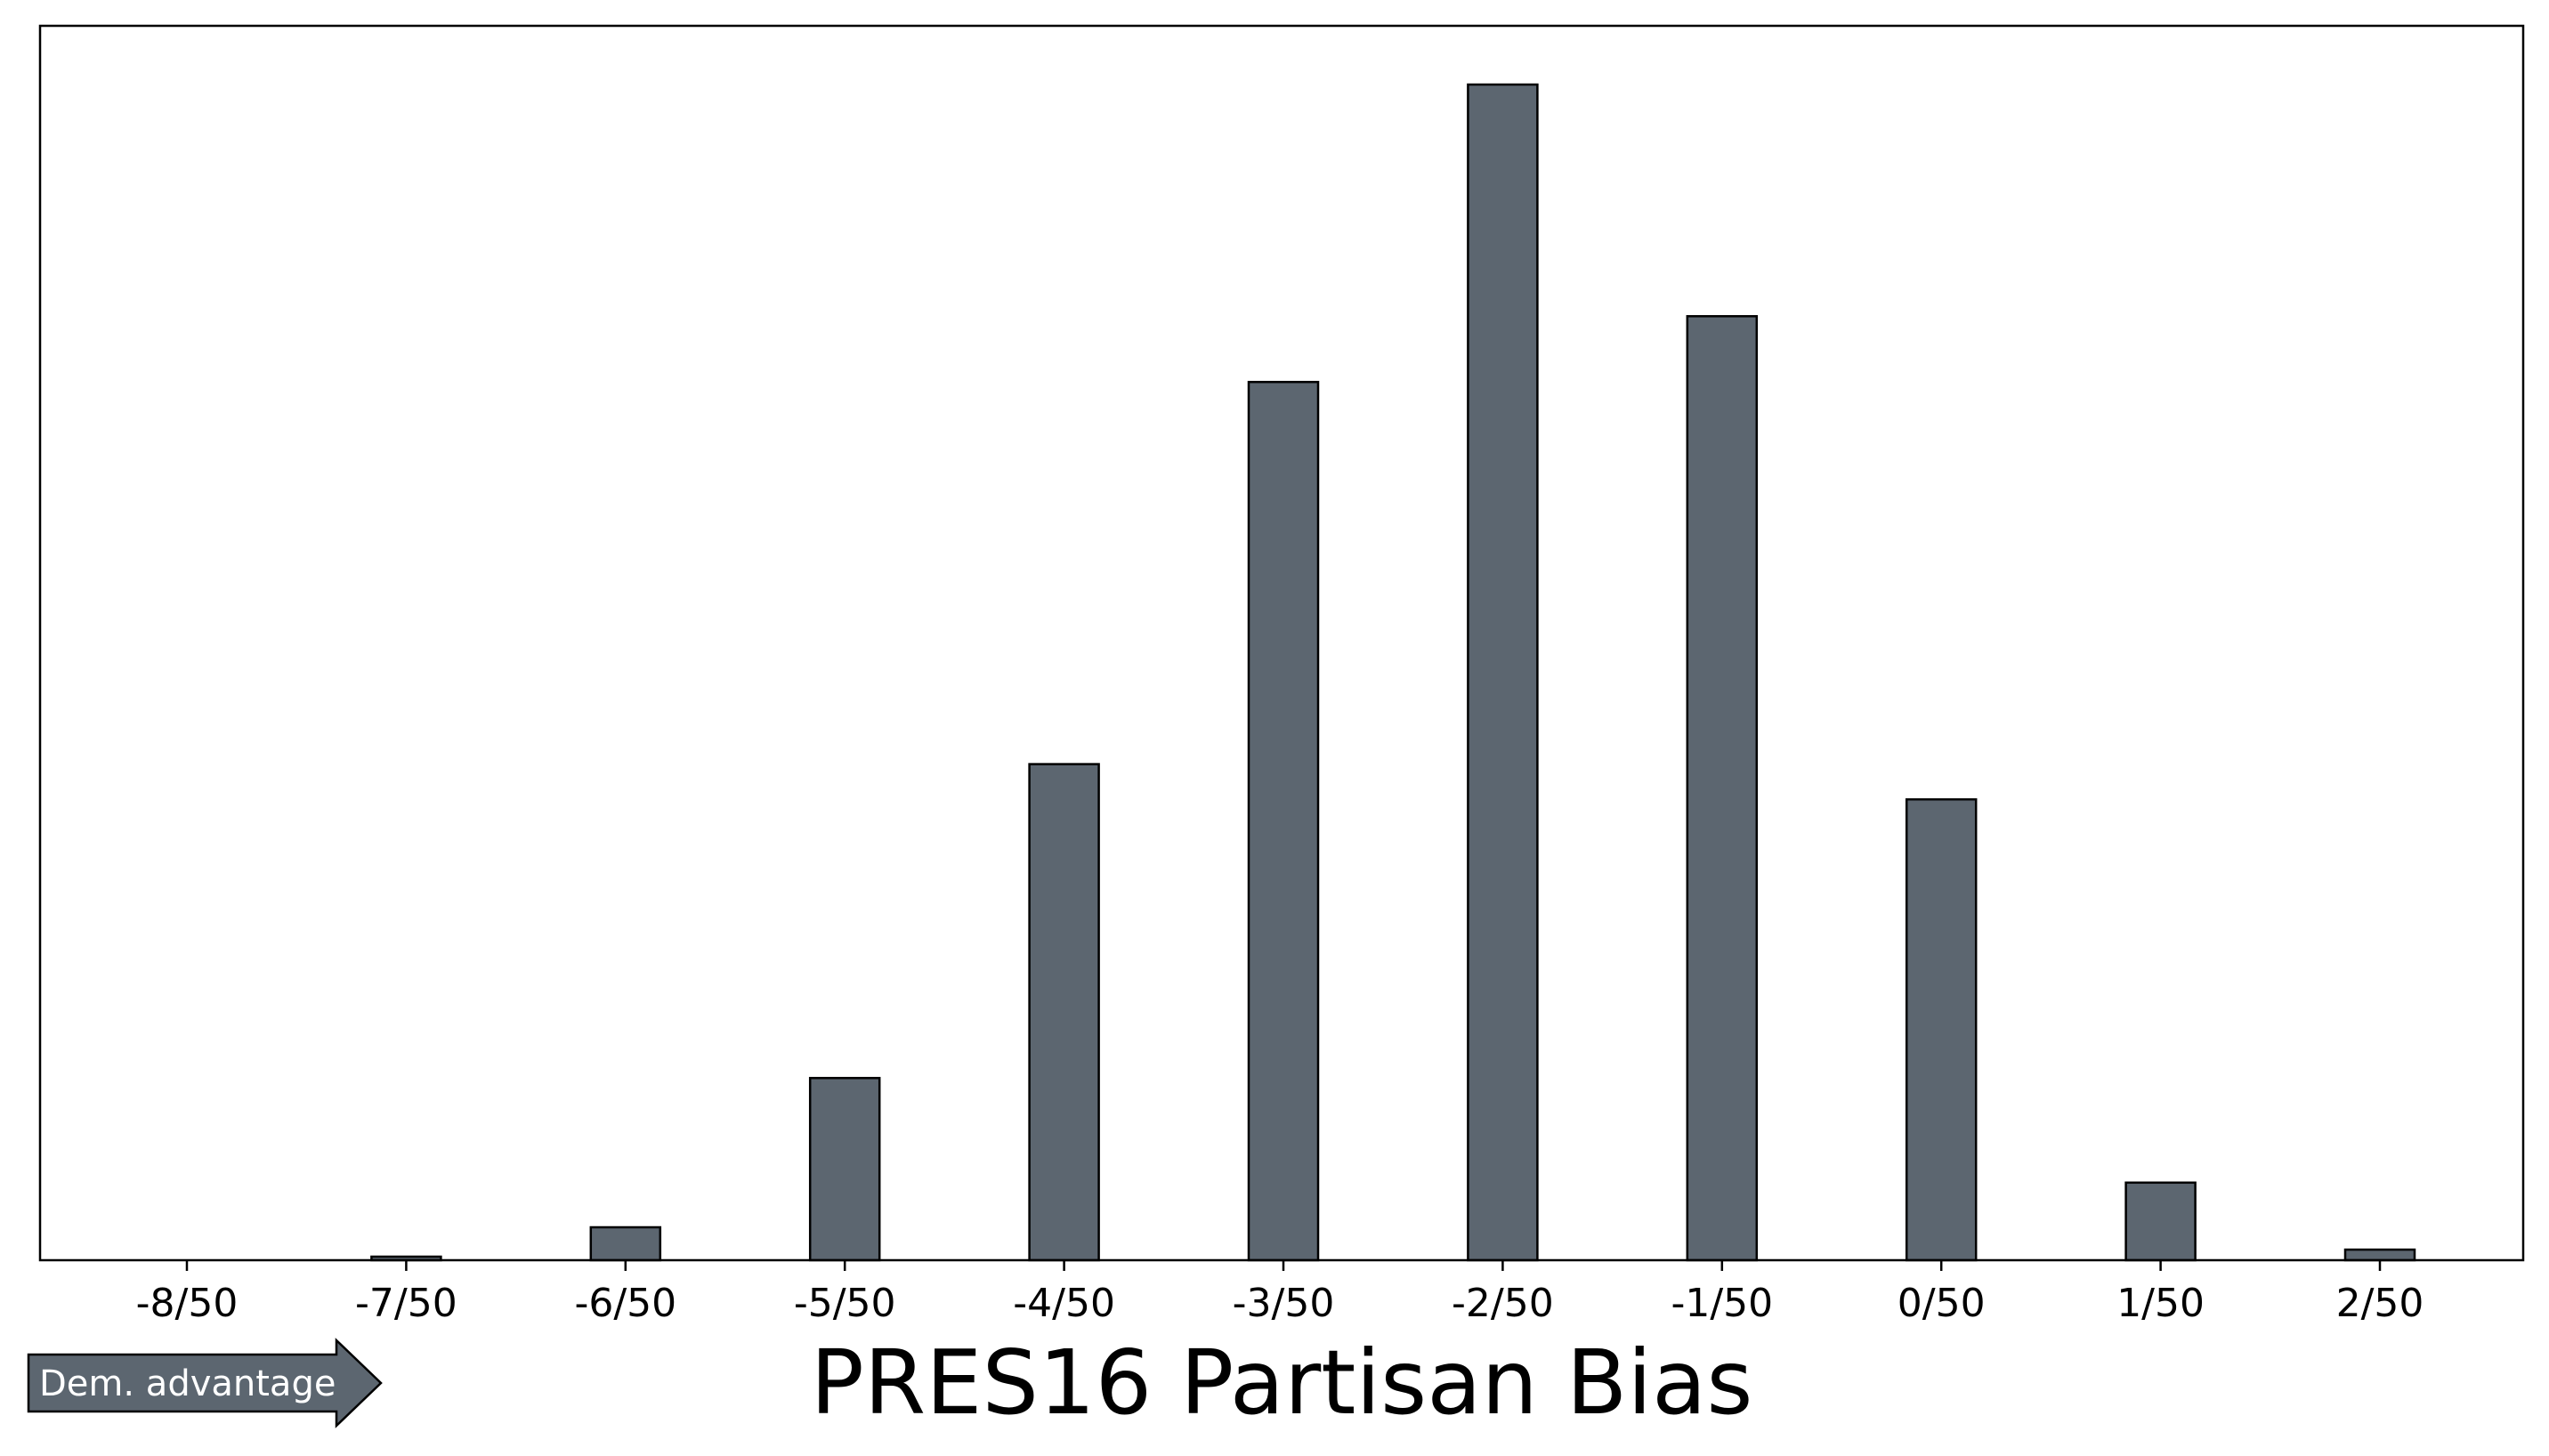 The height and width of the screenshot is (1456, 2549). Describe the element at coordinates (406, 1303) in the screenshot. I see `x-tick-label: -7/50` at that location.